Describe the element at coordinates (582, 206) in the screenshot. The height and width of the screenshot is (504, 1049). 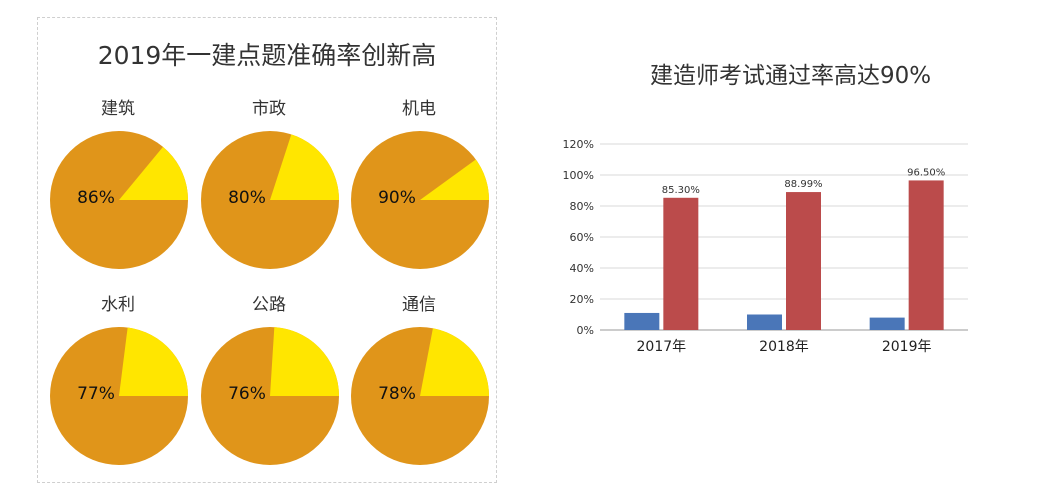
I see `y-tick-label: 80%` at that location.